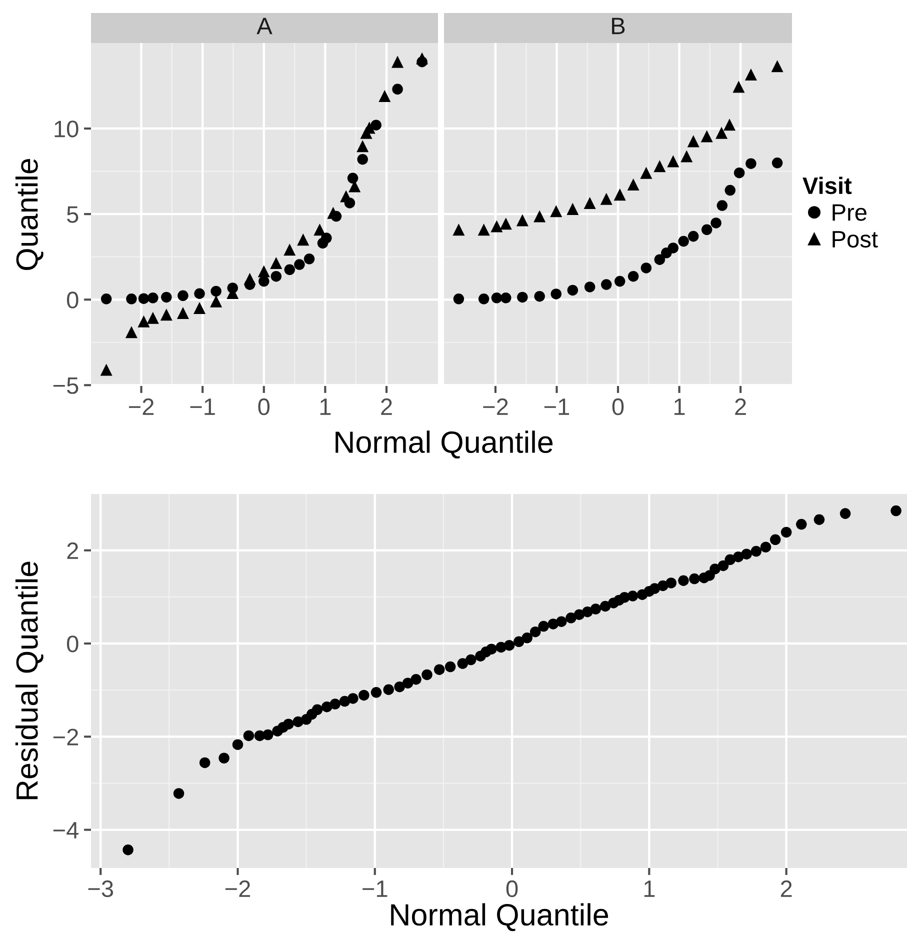 This screenshot has height=936, width=907. I want to click on y-tick-label: −5, so click(65, 385).